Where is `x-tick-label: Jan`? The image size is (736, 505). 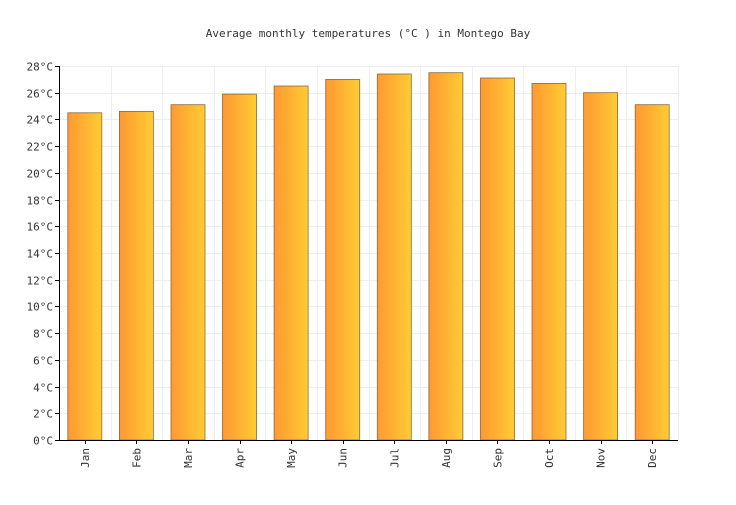 x-tick-label: Jan is located at coordinates (85, 458).